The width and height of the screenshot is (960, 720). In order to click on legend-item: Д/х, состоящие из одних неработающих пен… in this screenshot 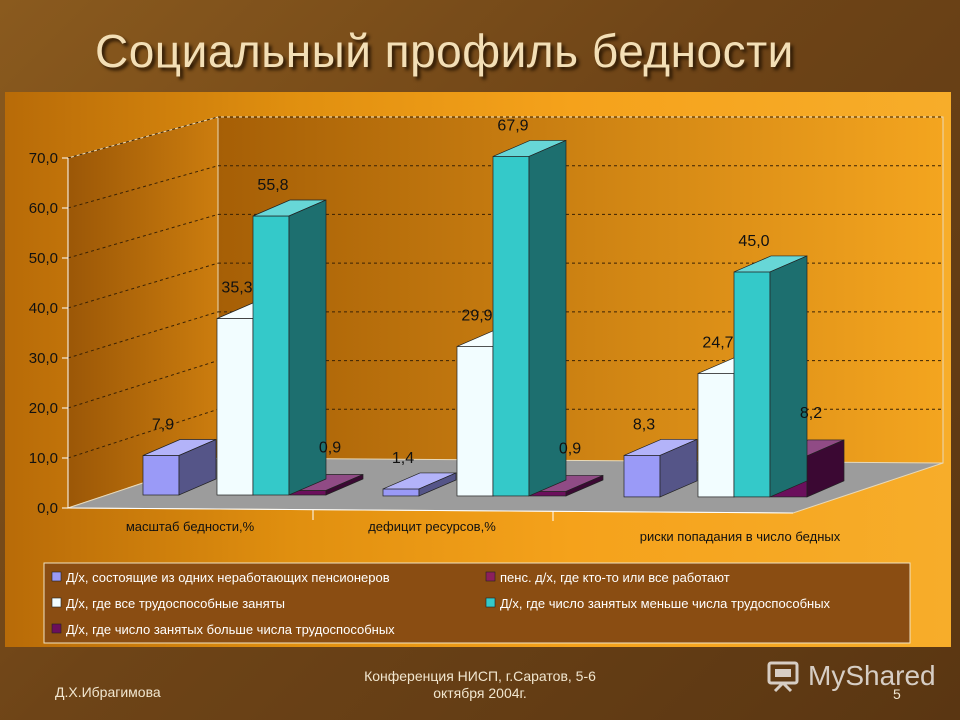, I will do `click(220, 577)`.